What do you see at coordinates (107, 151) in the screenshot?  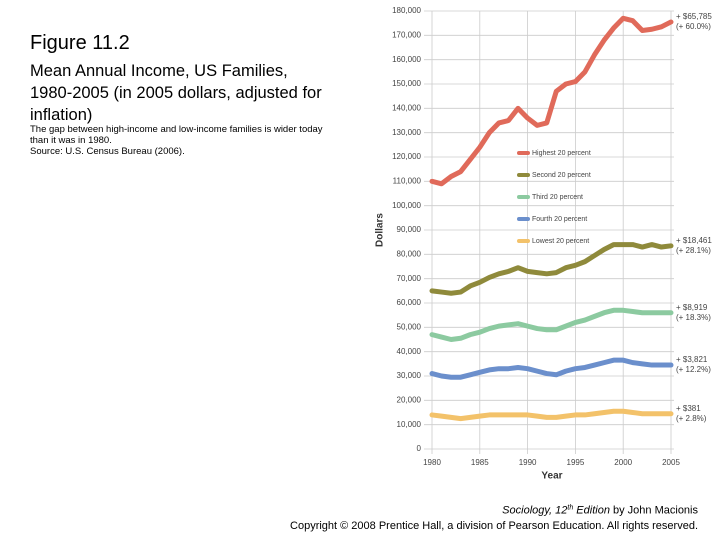 I see `source: Source: U.S. Census Bureau (2006).` at bounding box center [107, 151].